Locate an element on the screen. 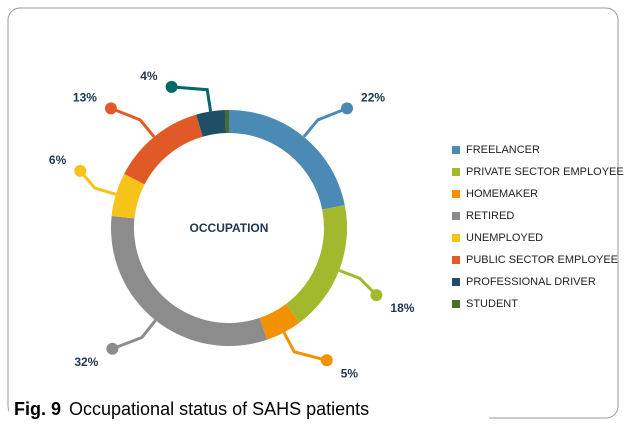 This screenshot has width=627, height=435. legend-label: HOMEMAKER is located at coordinates (502, 194).